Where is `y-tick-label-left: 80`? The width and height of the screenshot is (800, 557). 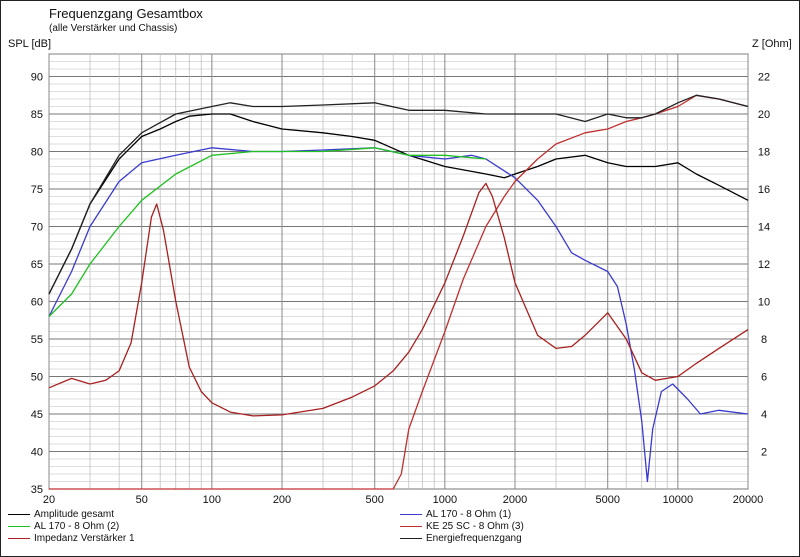 y-tick-label-left: 80 is located at coordinates (37, 153).